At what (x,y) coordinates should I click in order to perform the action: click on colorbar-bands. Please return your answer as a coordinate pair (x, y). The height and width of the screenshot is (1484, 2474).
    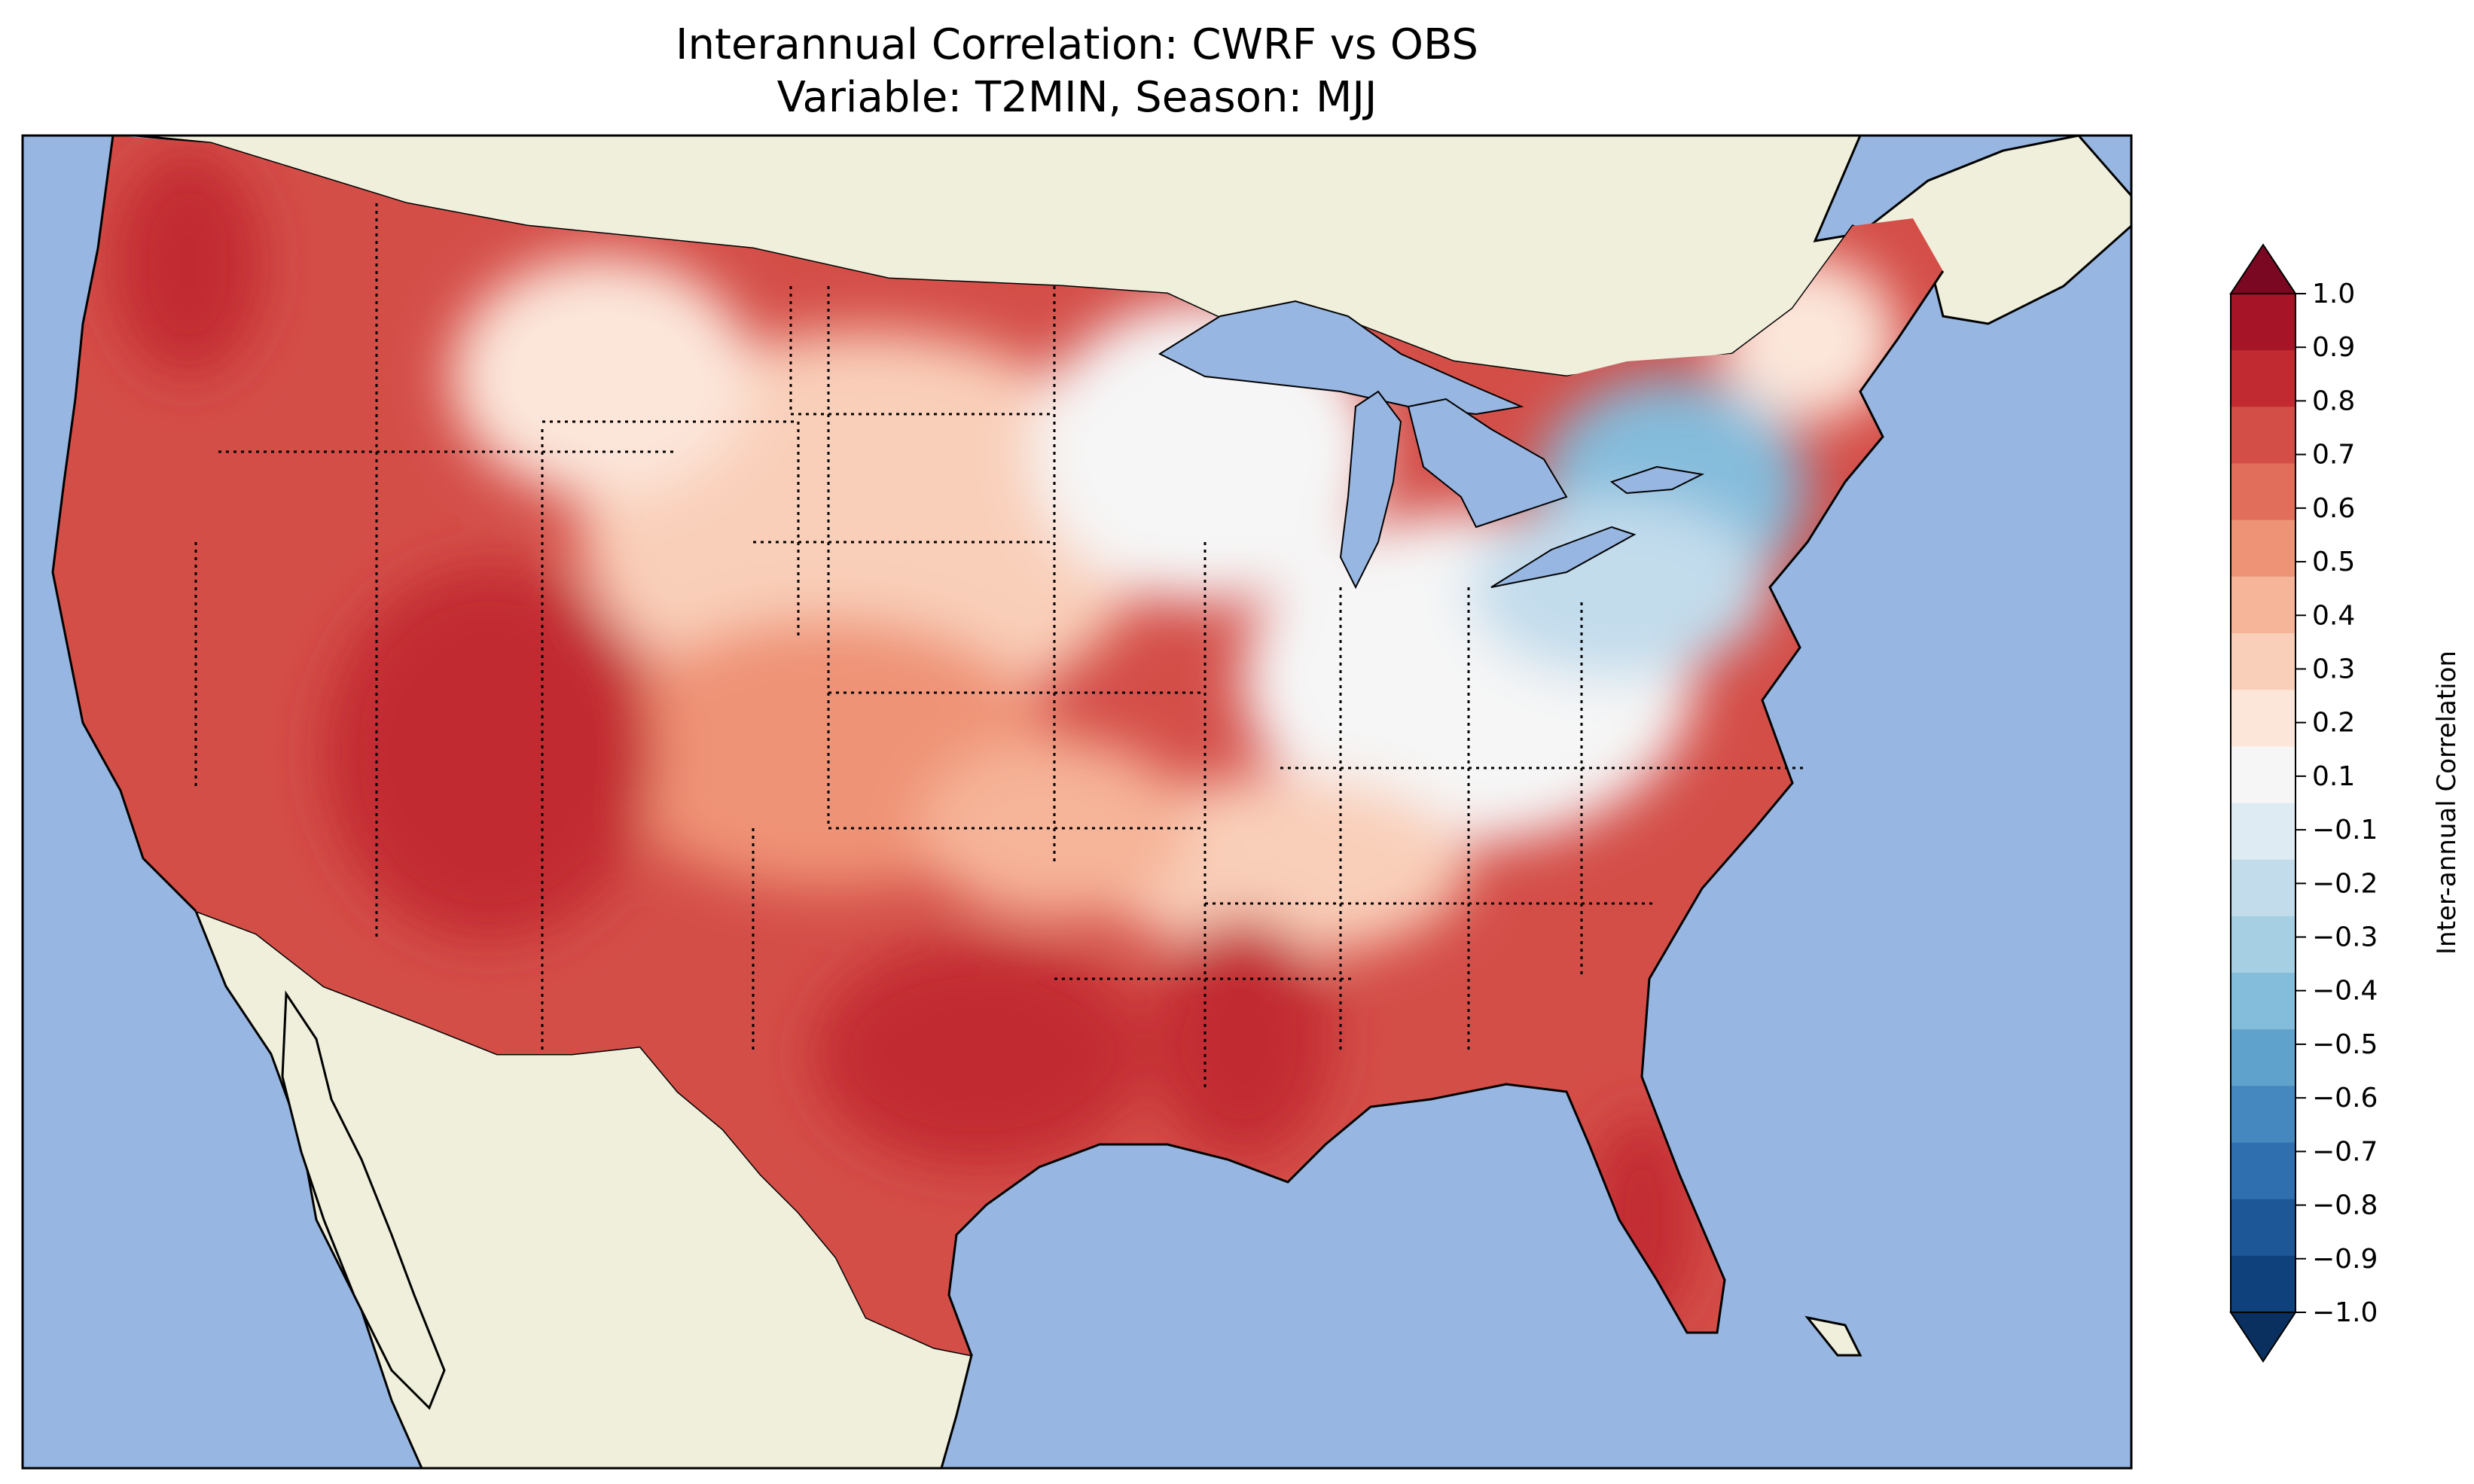
    Looking at the image, I should click on (2264, 803).